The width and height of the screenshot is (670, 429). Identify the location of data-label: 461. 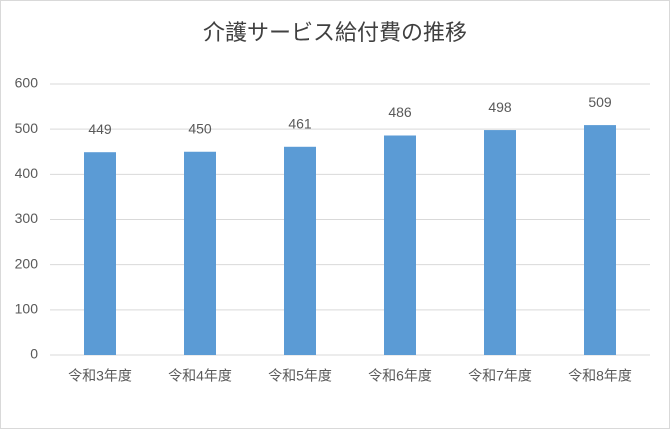
(300, 123).